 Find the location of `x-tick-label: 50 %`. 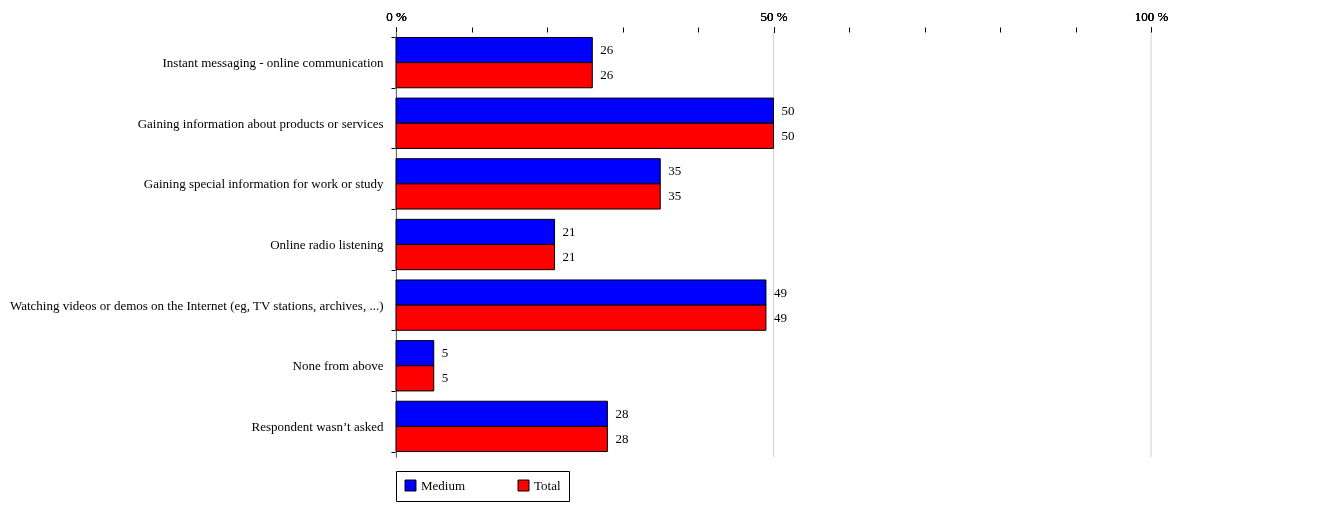

x-tick-label: 50 % is located at coordinates (774, 16).